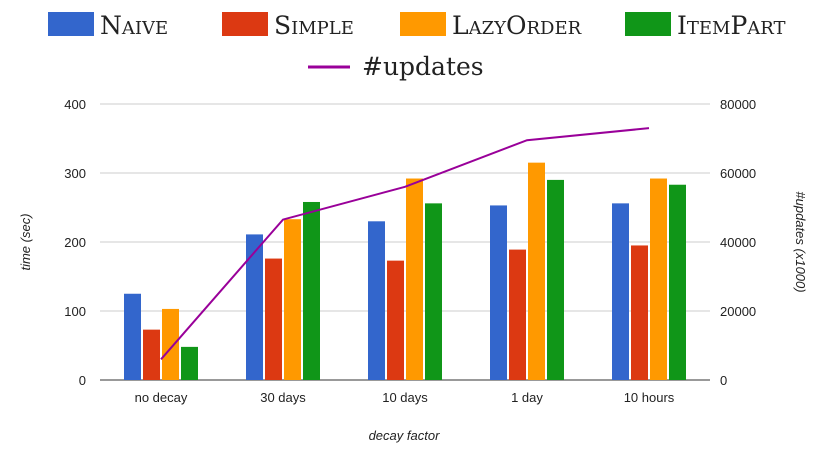 This screenshot has height=455, width=816. Describe the element at coordinates (417, 46) in the screenshot. I see `legend: Naive Simple LazyOrder ItemPart #updates` at that location.